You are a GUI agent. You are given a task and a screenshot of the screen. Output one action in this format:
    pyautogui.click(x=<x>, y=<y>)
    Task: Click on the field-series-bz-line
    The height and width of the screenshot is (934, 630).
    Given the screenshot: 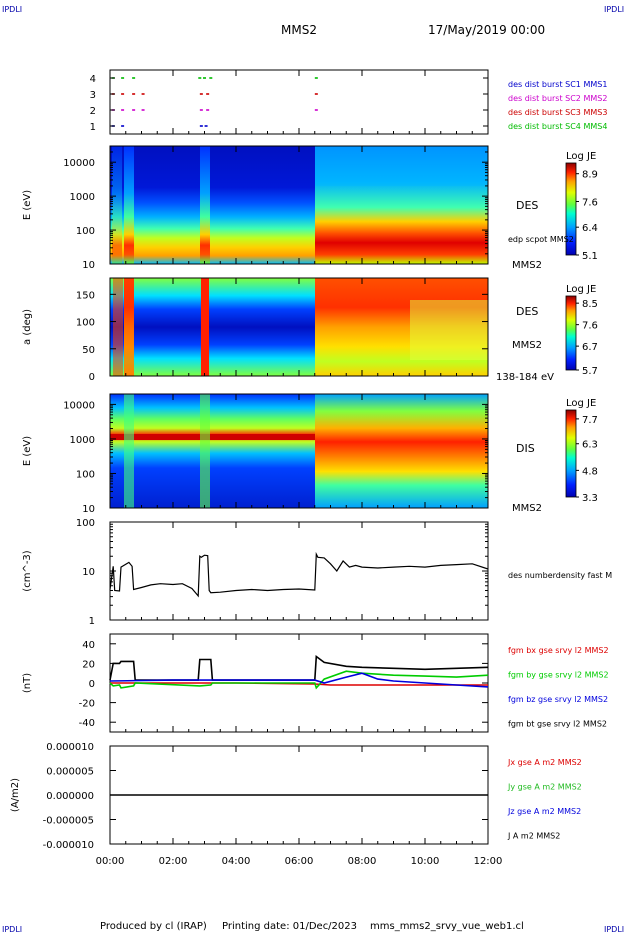 What is the action you would take?
    pyautogui.click(x=299, y=680)
    